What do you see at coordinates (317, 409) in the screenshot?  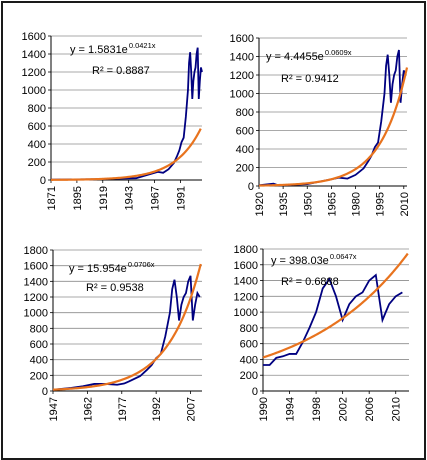 I see `x-tick-label: 1998` at bounding box center [317, 409].